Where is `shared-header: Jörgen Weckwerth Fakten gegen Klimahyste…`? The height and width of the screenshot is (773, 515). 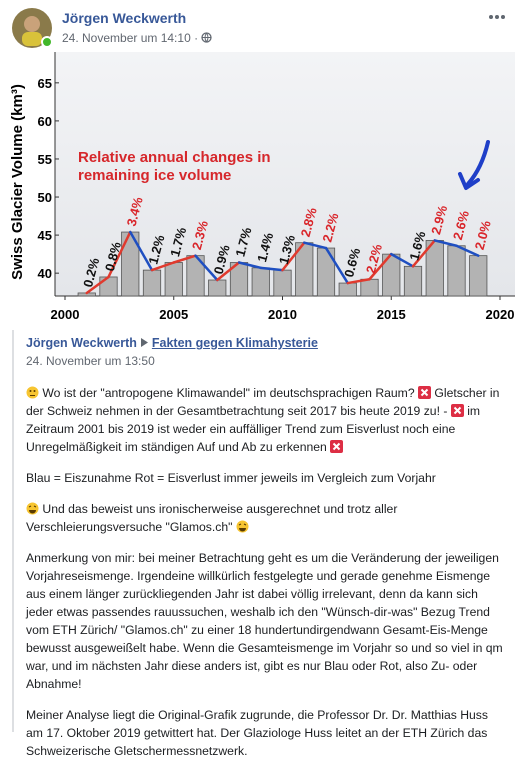 shared-header: Jörgen Weckwerth Fakten gegen Klimahyste… is located at coordinates (266, 343).